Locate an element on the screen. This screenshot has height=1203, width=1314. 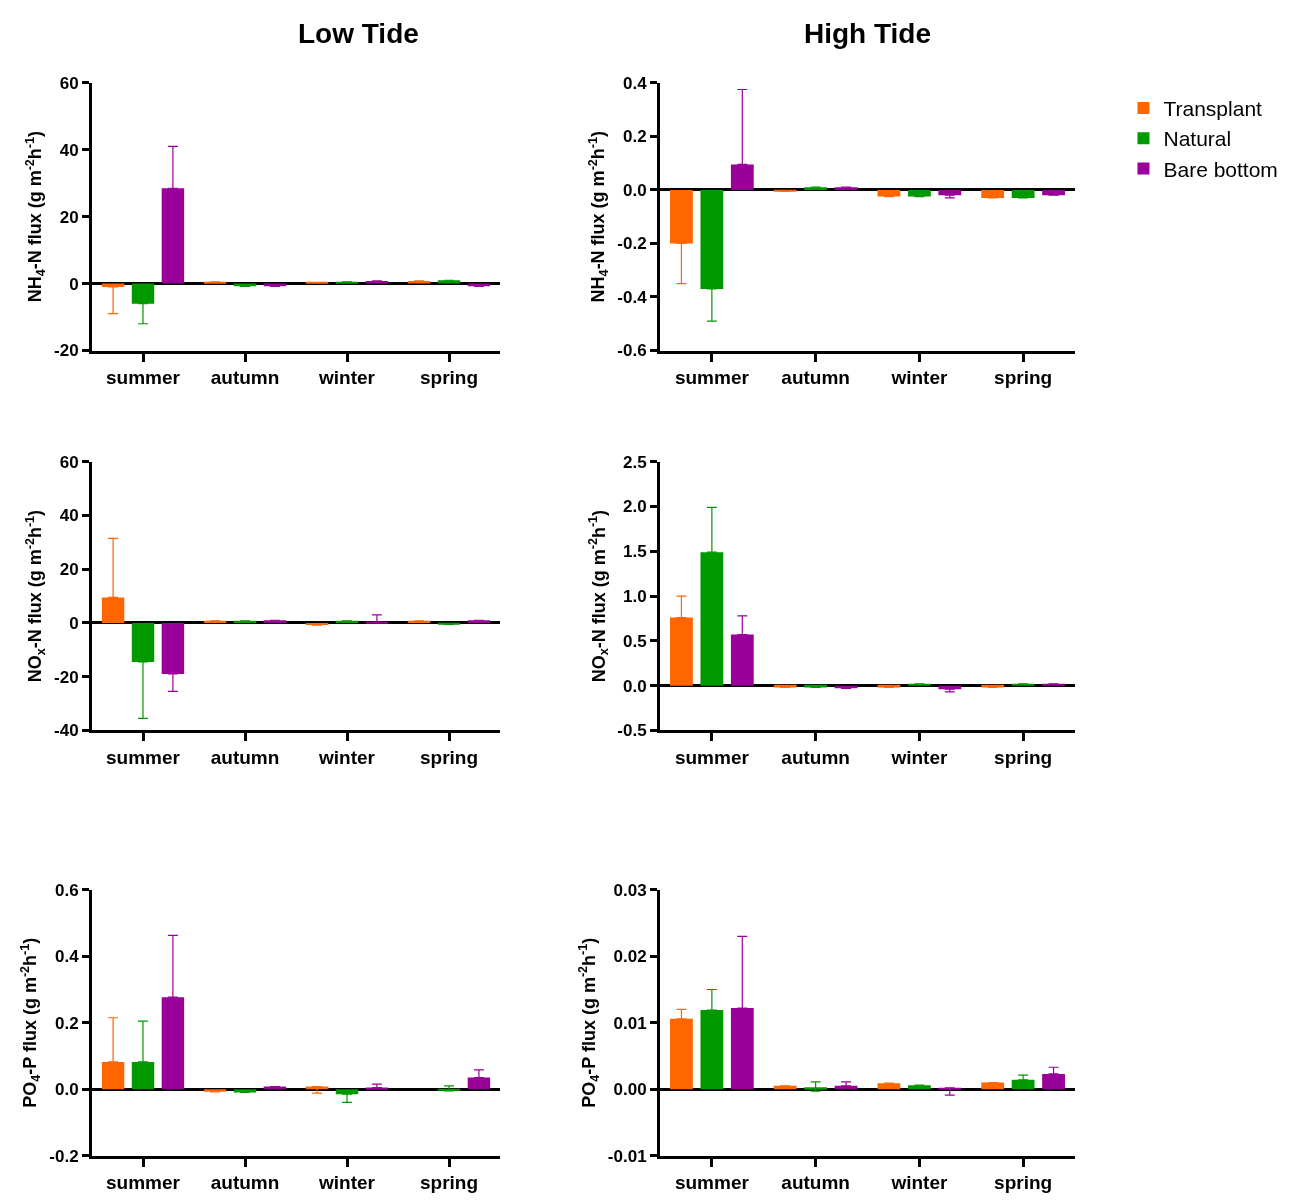
y-tick-label: 0.00 is located at coordinates (630, 1090).